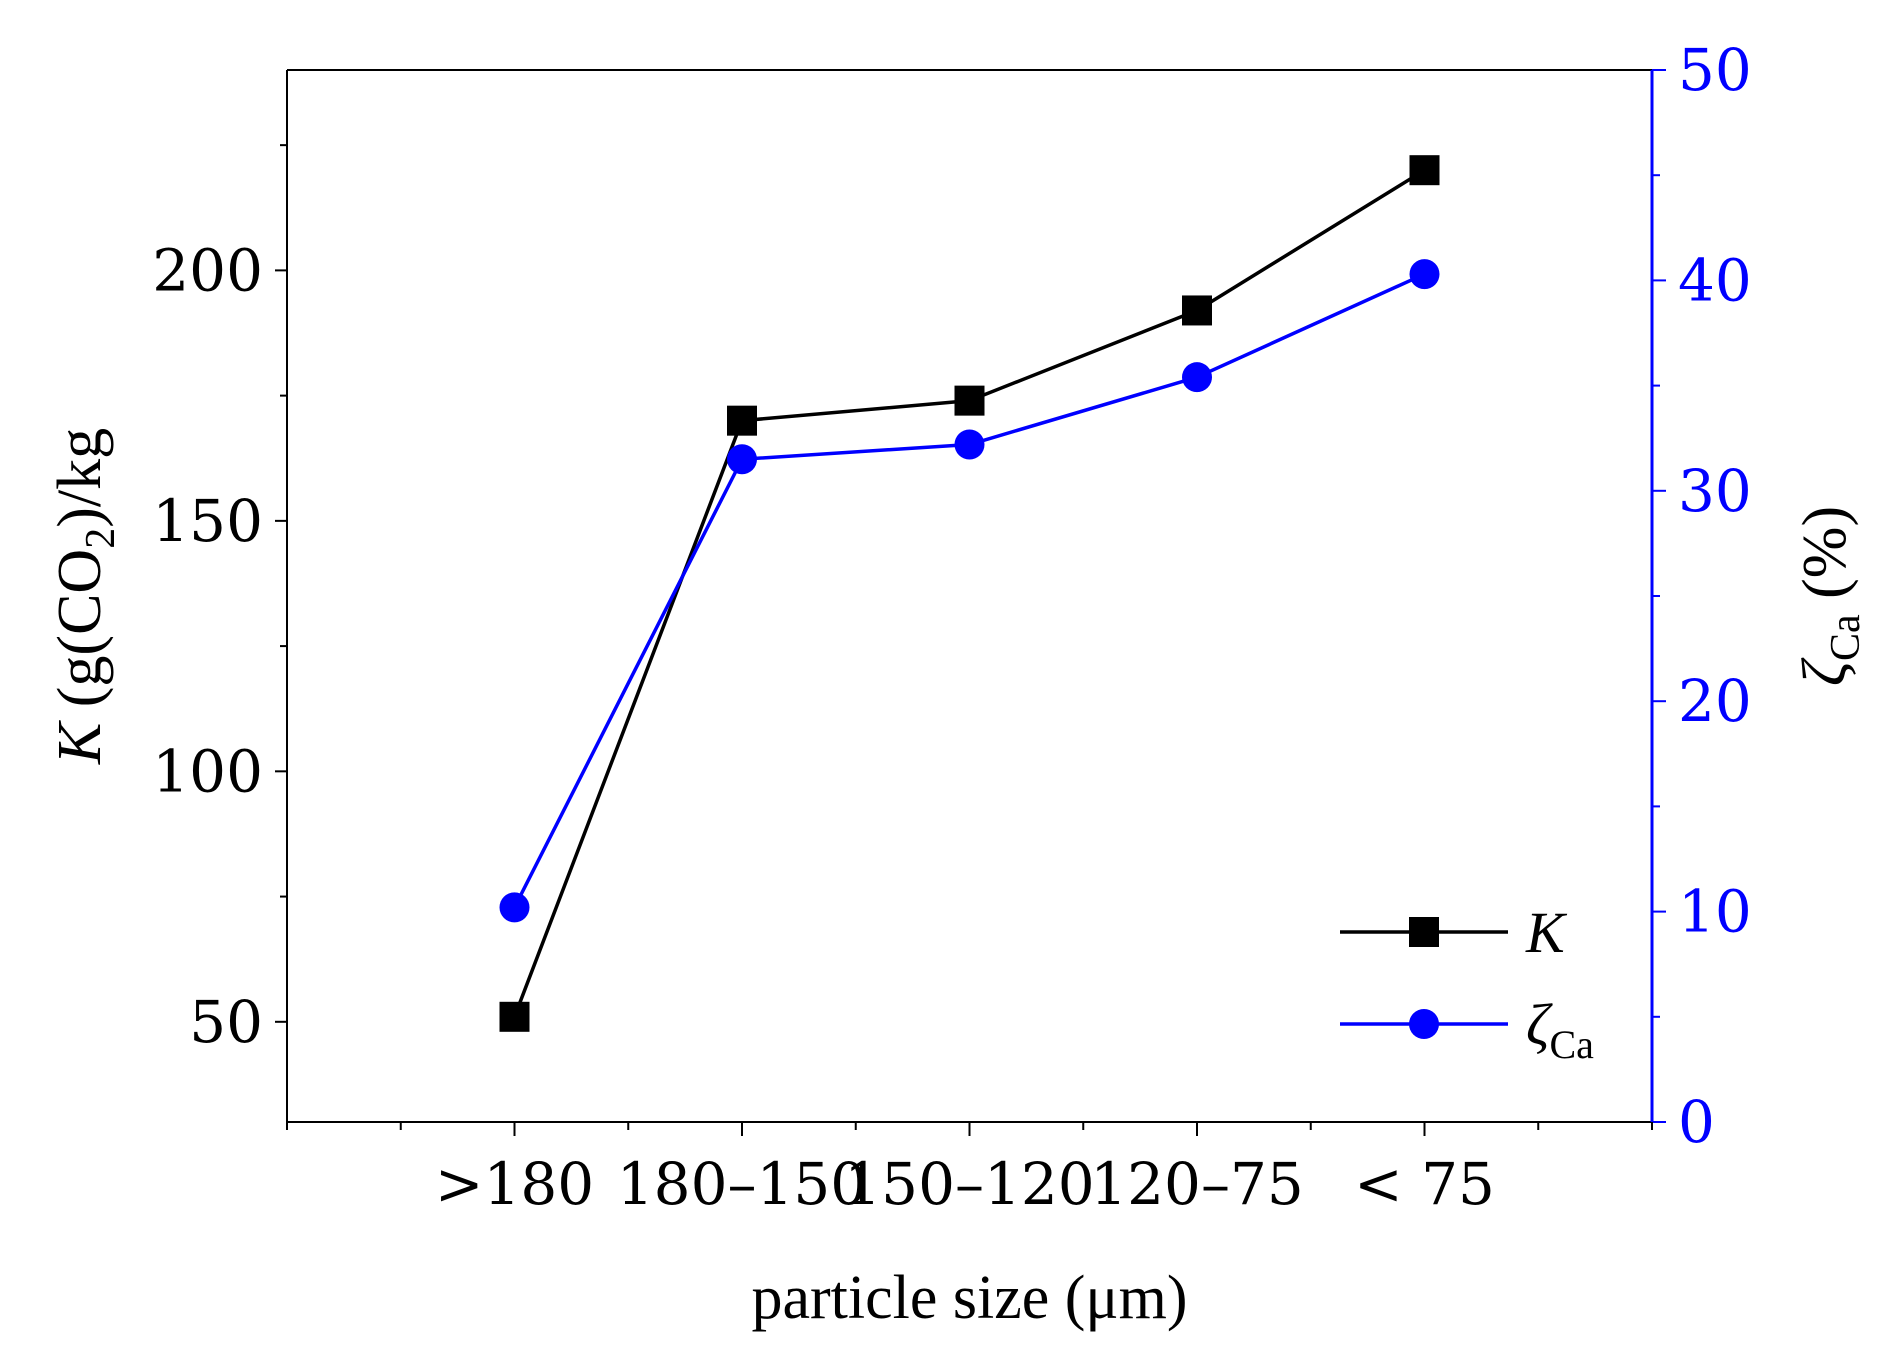 This screenshot has width=1887, height=1348. What do you see at coordinates (207, 270) in the screenshot?
I see `left-tick-label: 200` at bounding box center [207, 270].